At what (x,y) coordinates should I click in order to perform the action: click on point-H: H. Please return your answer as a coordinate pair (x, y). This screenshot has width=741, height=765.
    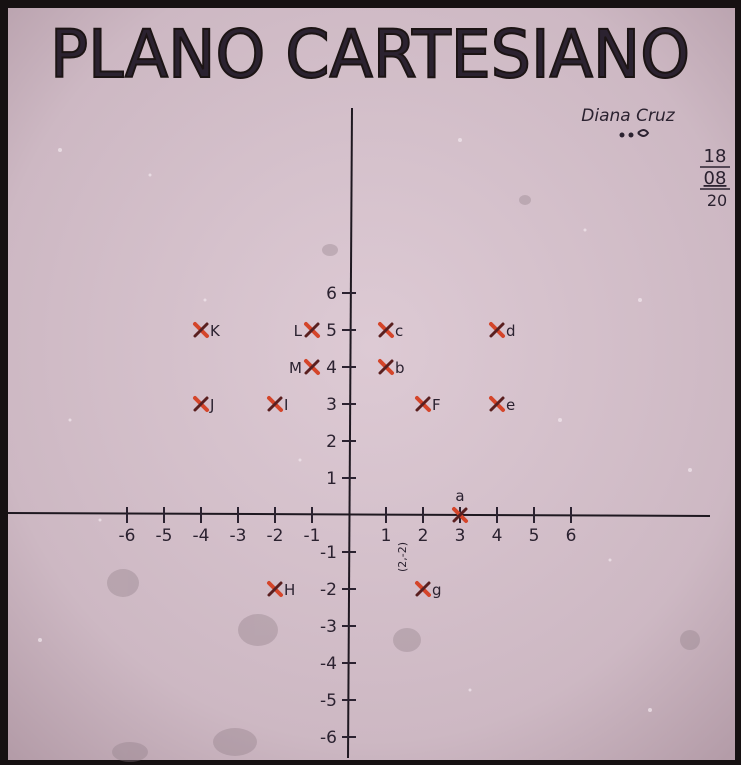
    Looking at the image, I should click on (281, 590).